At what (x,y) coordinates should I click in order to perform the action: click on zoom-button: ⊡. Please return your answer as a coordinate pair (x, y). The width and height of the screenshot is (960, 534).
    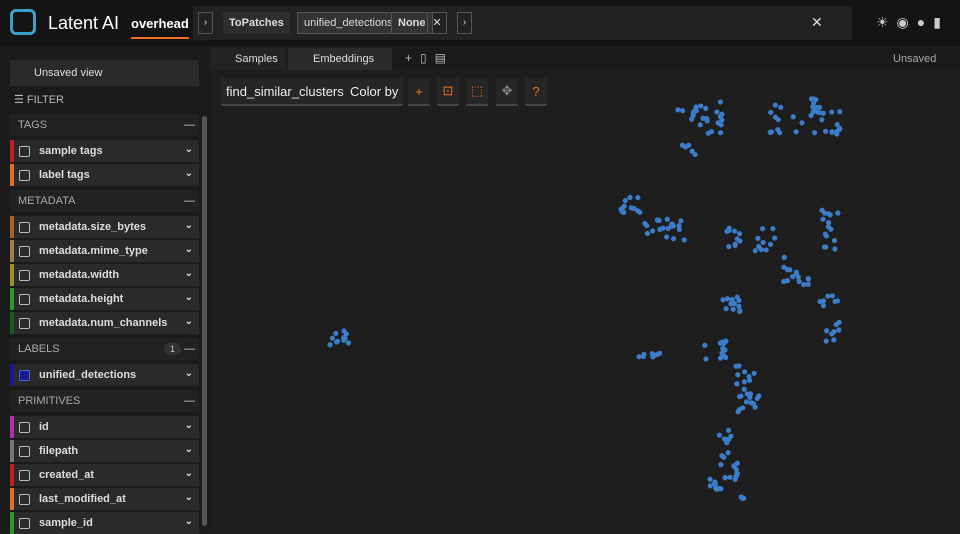
    Looking at the image, I should click on (448, 92).